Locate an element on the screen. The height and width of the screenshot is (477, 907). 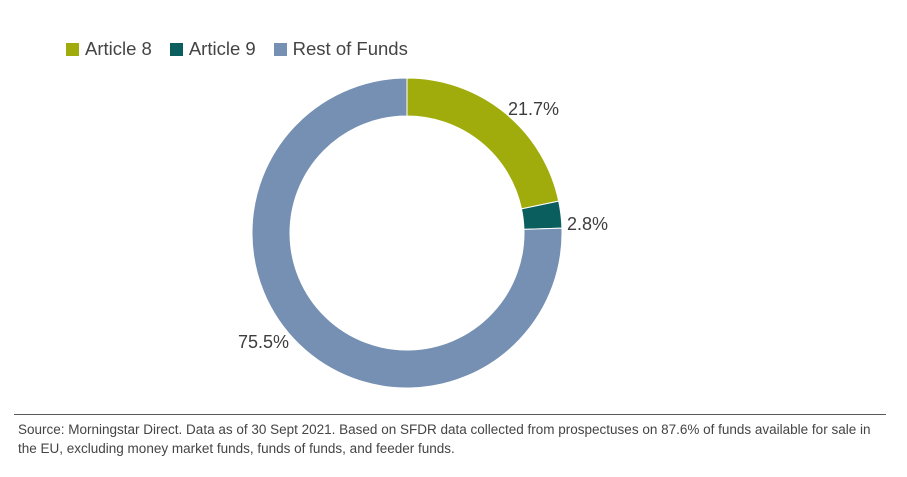
legend-item-article-8: Article 8 is located at coordinates (109, 49).